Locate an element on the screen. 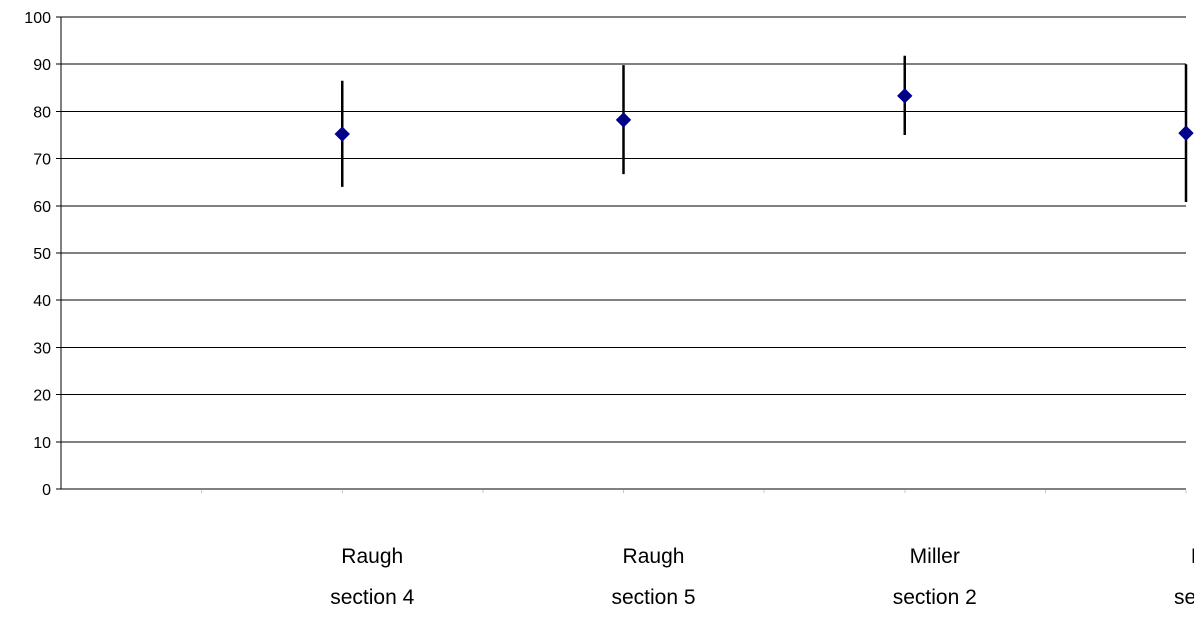 The width and height of the screenshot is (1194, 617). y-tick-label: 50 is located at coordinates (42, 254).